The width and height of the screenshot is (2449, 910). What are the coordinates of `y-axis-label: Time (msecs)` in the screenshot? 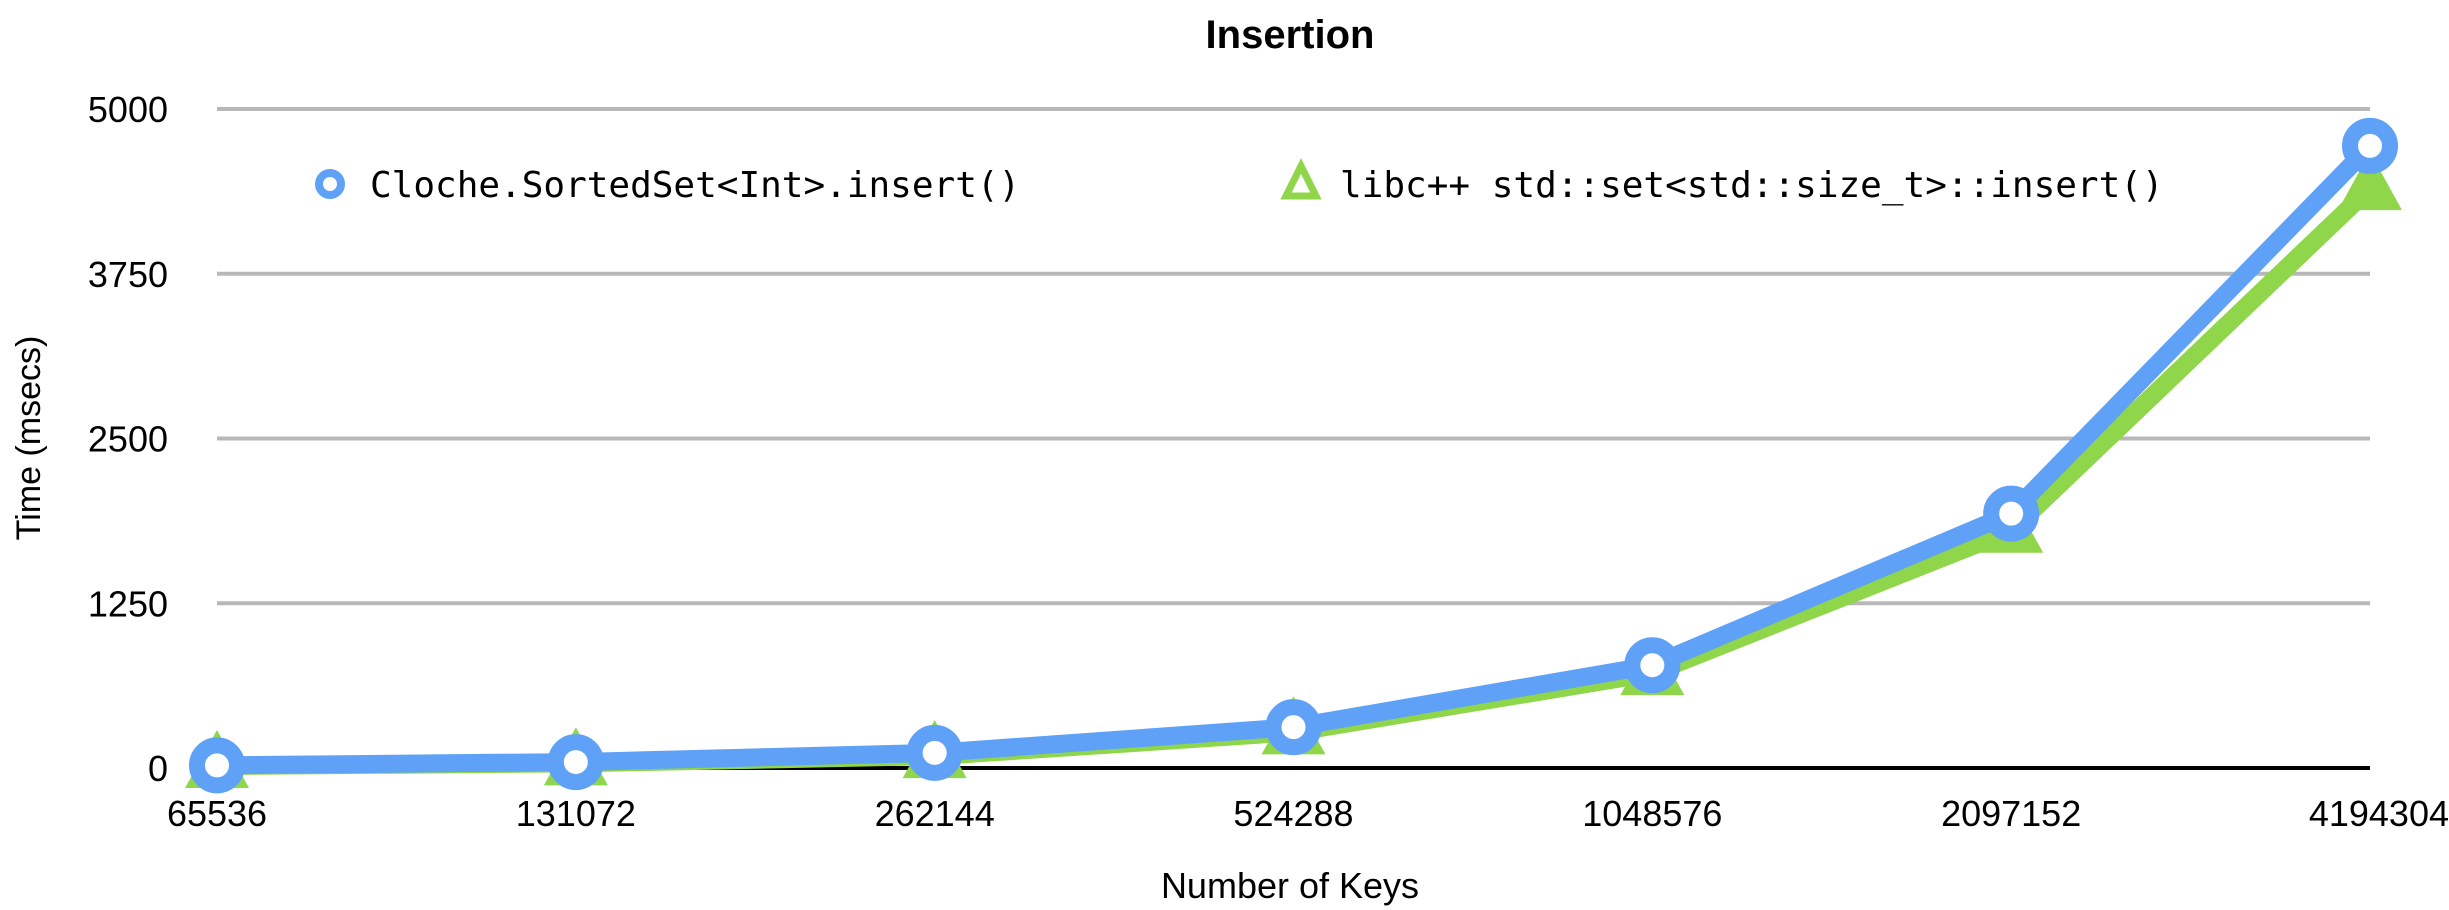 It's located at (29, 438).